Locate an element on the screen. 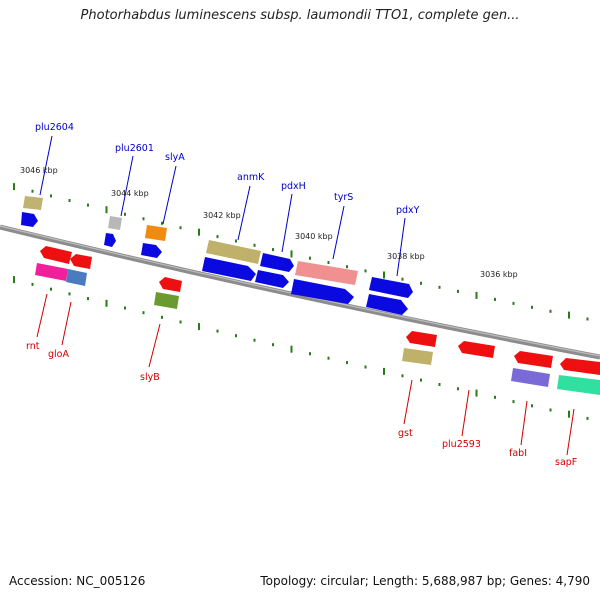 The width and height of the screenshot is (600, 600). scale-label-3046: 3046 kbp is located at coordinates (39, 170).